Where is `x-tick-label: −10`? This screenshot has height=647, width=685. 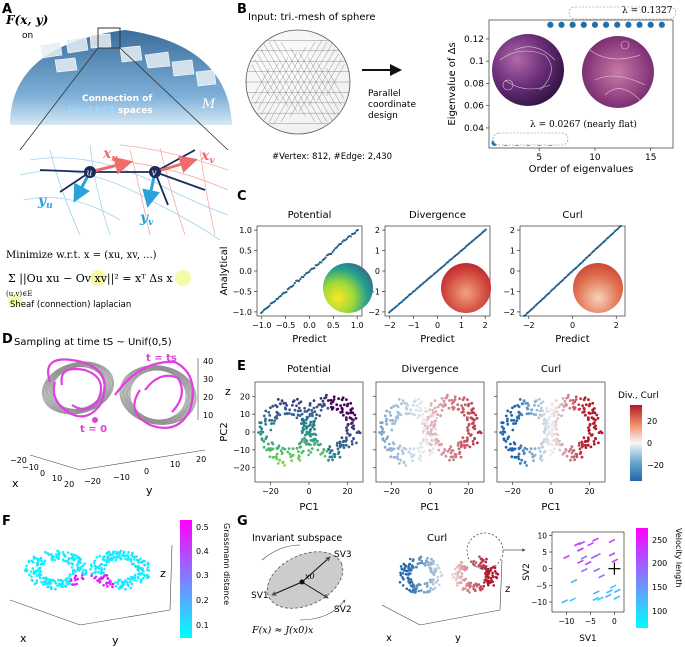 x-tick-label: −10 is located at coordinates (566, 621).